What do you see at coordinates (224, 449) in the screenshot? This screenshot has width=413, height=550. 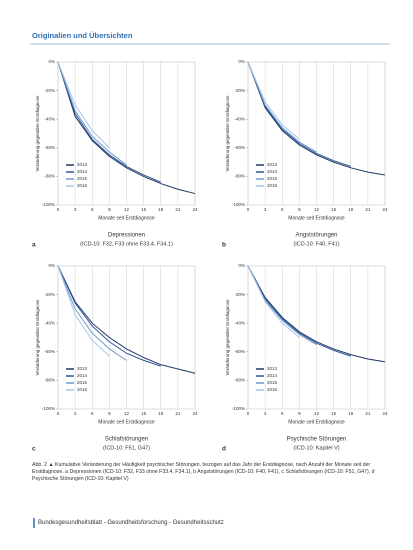 I see `panel-label: d` at bounding box center [224, 449].